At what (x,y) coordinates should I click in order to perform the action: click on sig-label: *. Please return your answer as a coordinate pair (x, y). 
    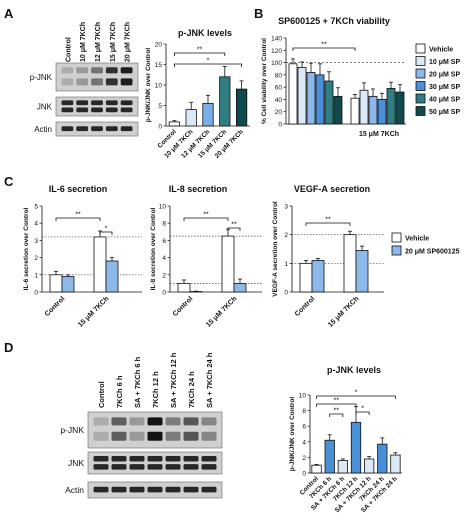
    Looking at the image, I should click on (106, 229).